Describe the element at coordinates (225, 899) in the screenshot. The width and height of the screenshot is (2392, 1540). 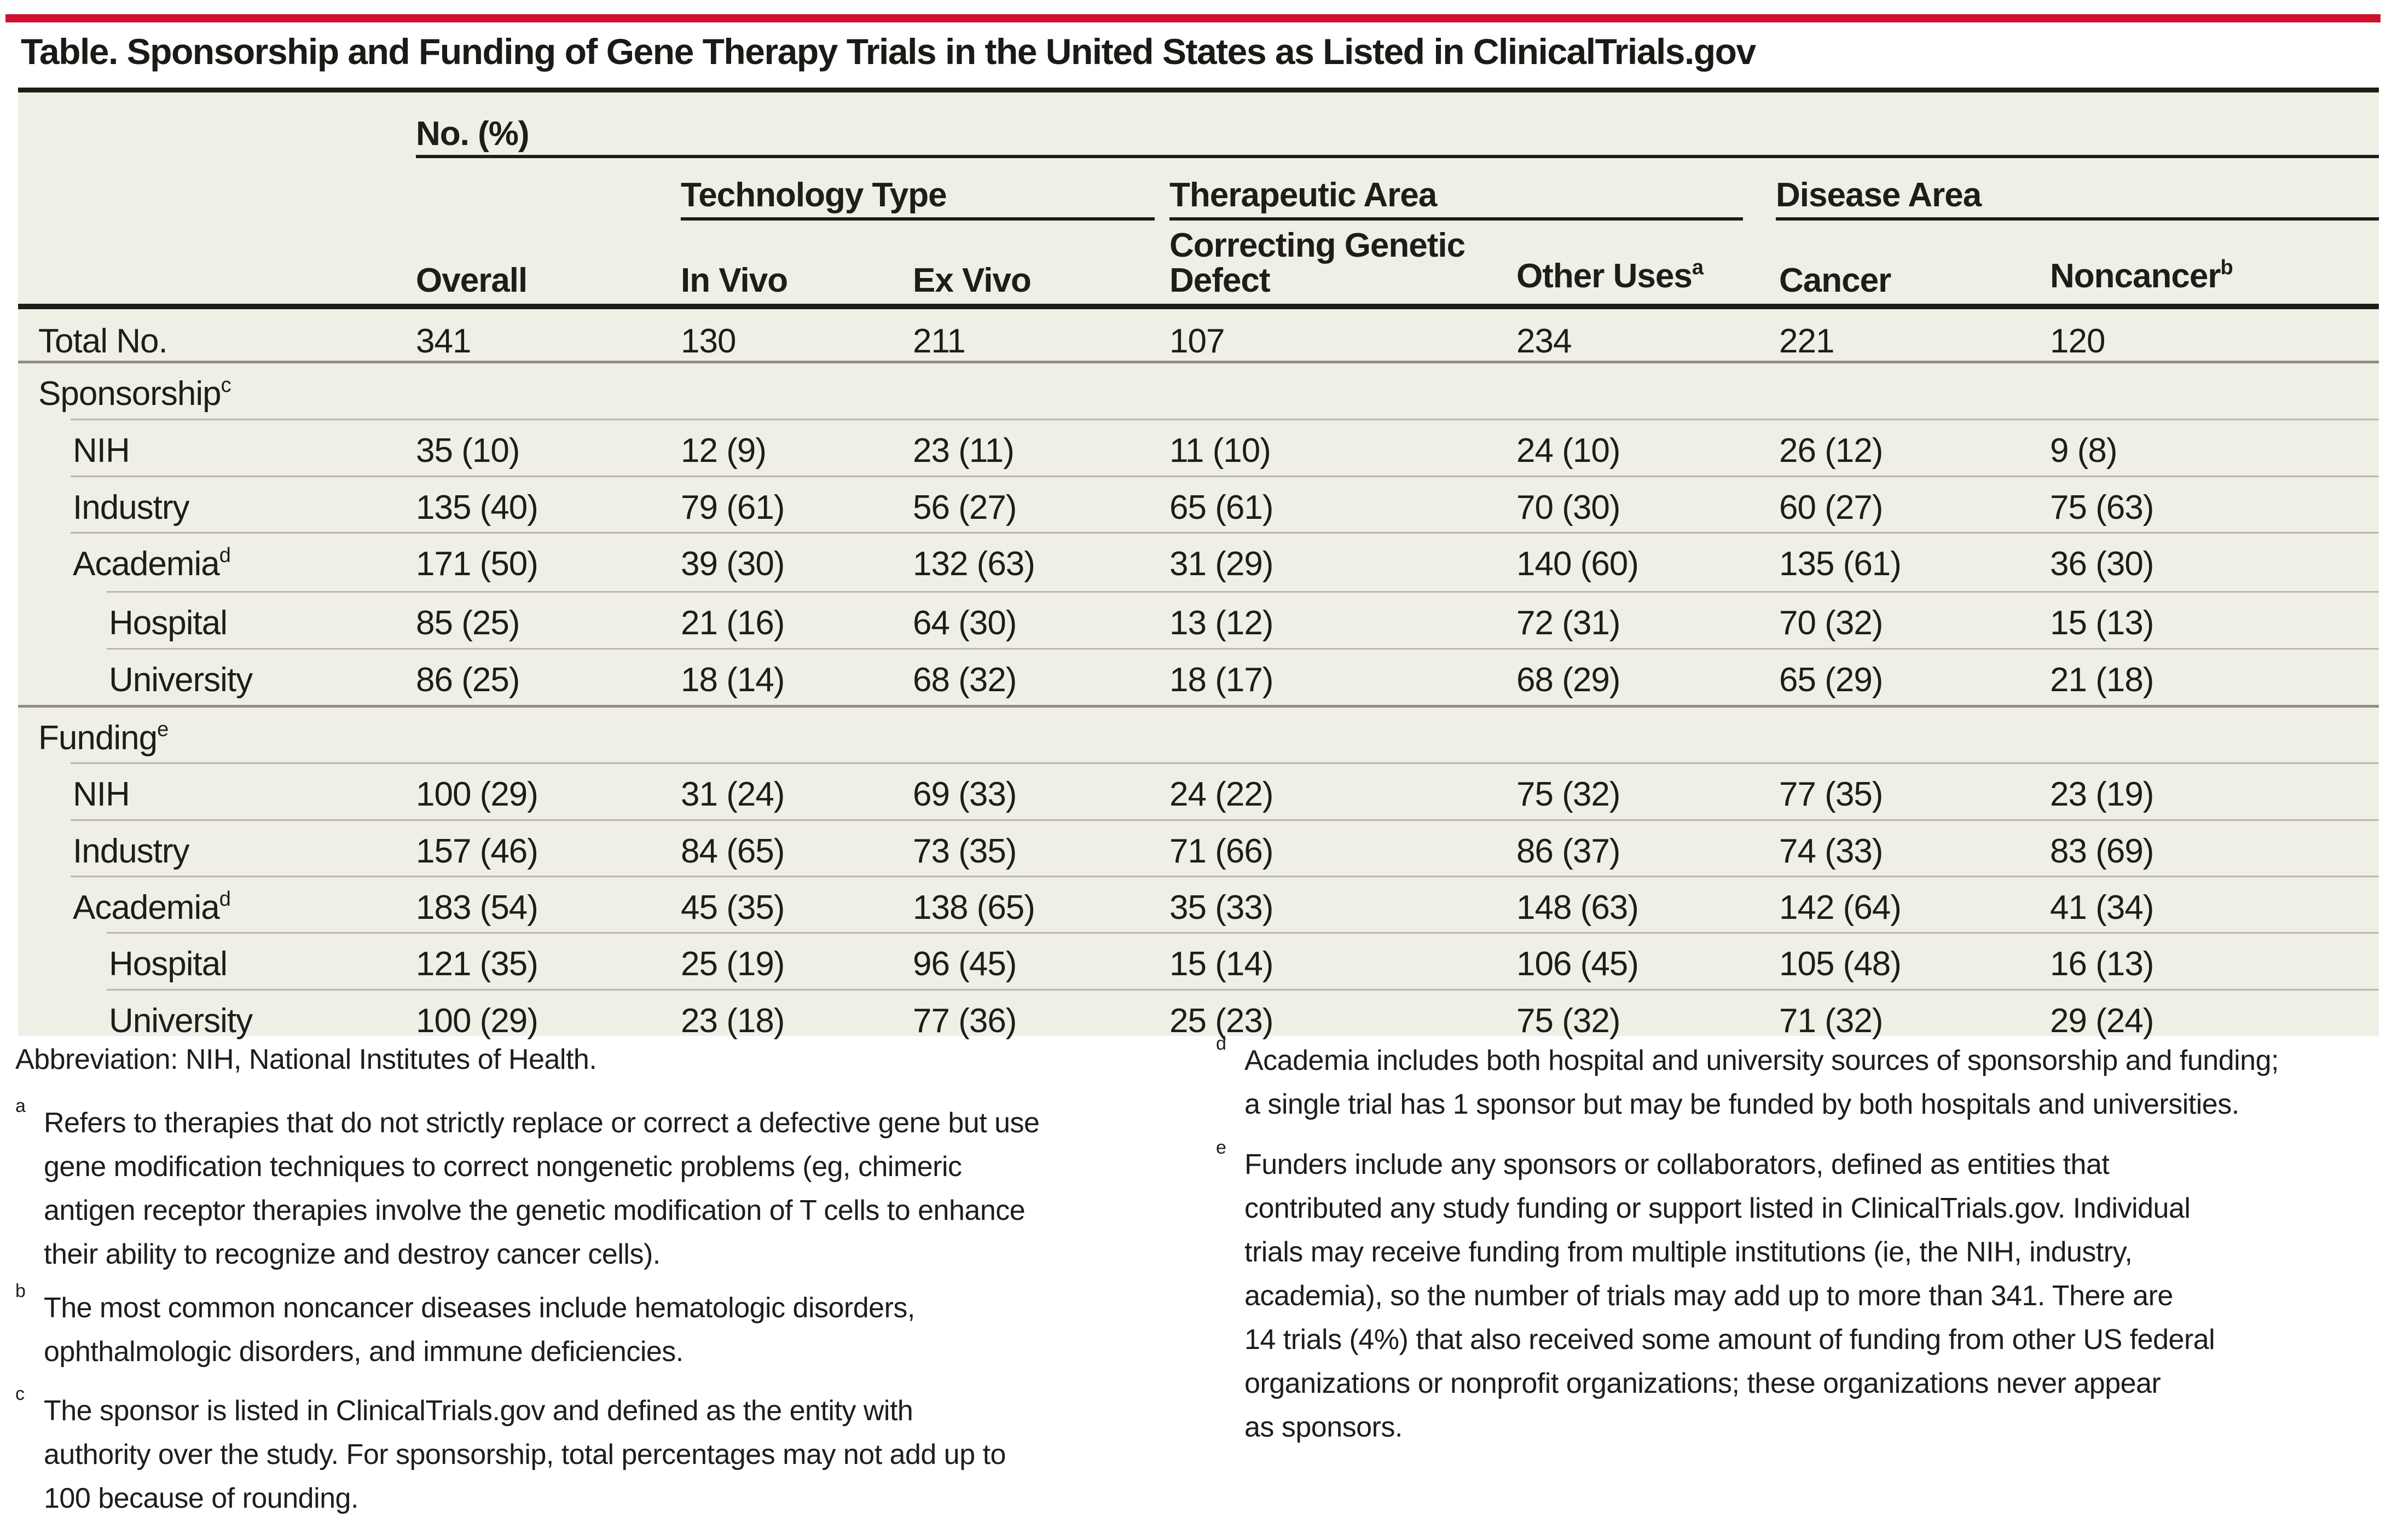
I see `superscript-marker: d` at that location.